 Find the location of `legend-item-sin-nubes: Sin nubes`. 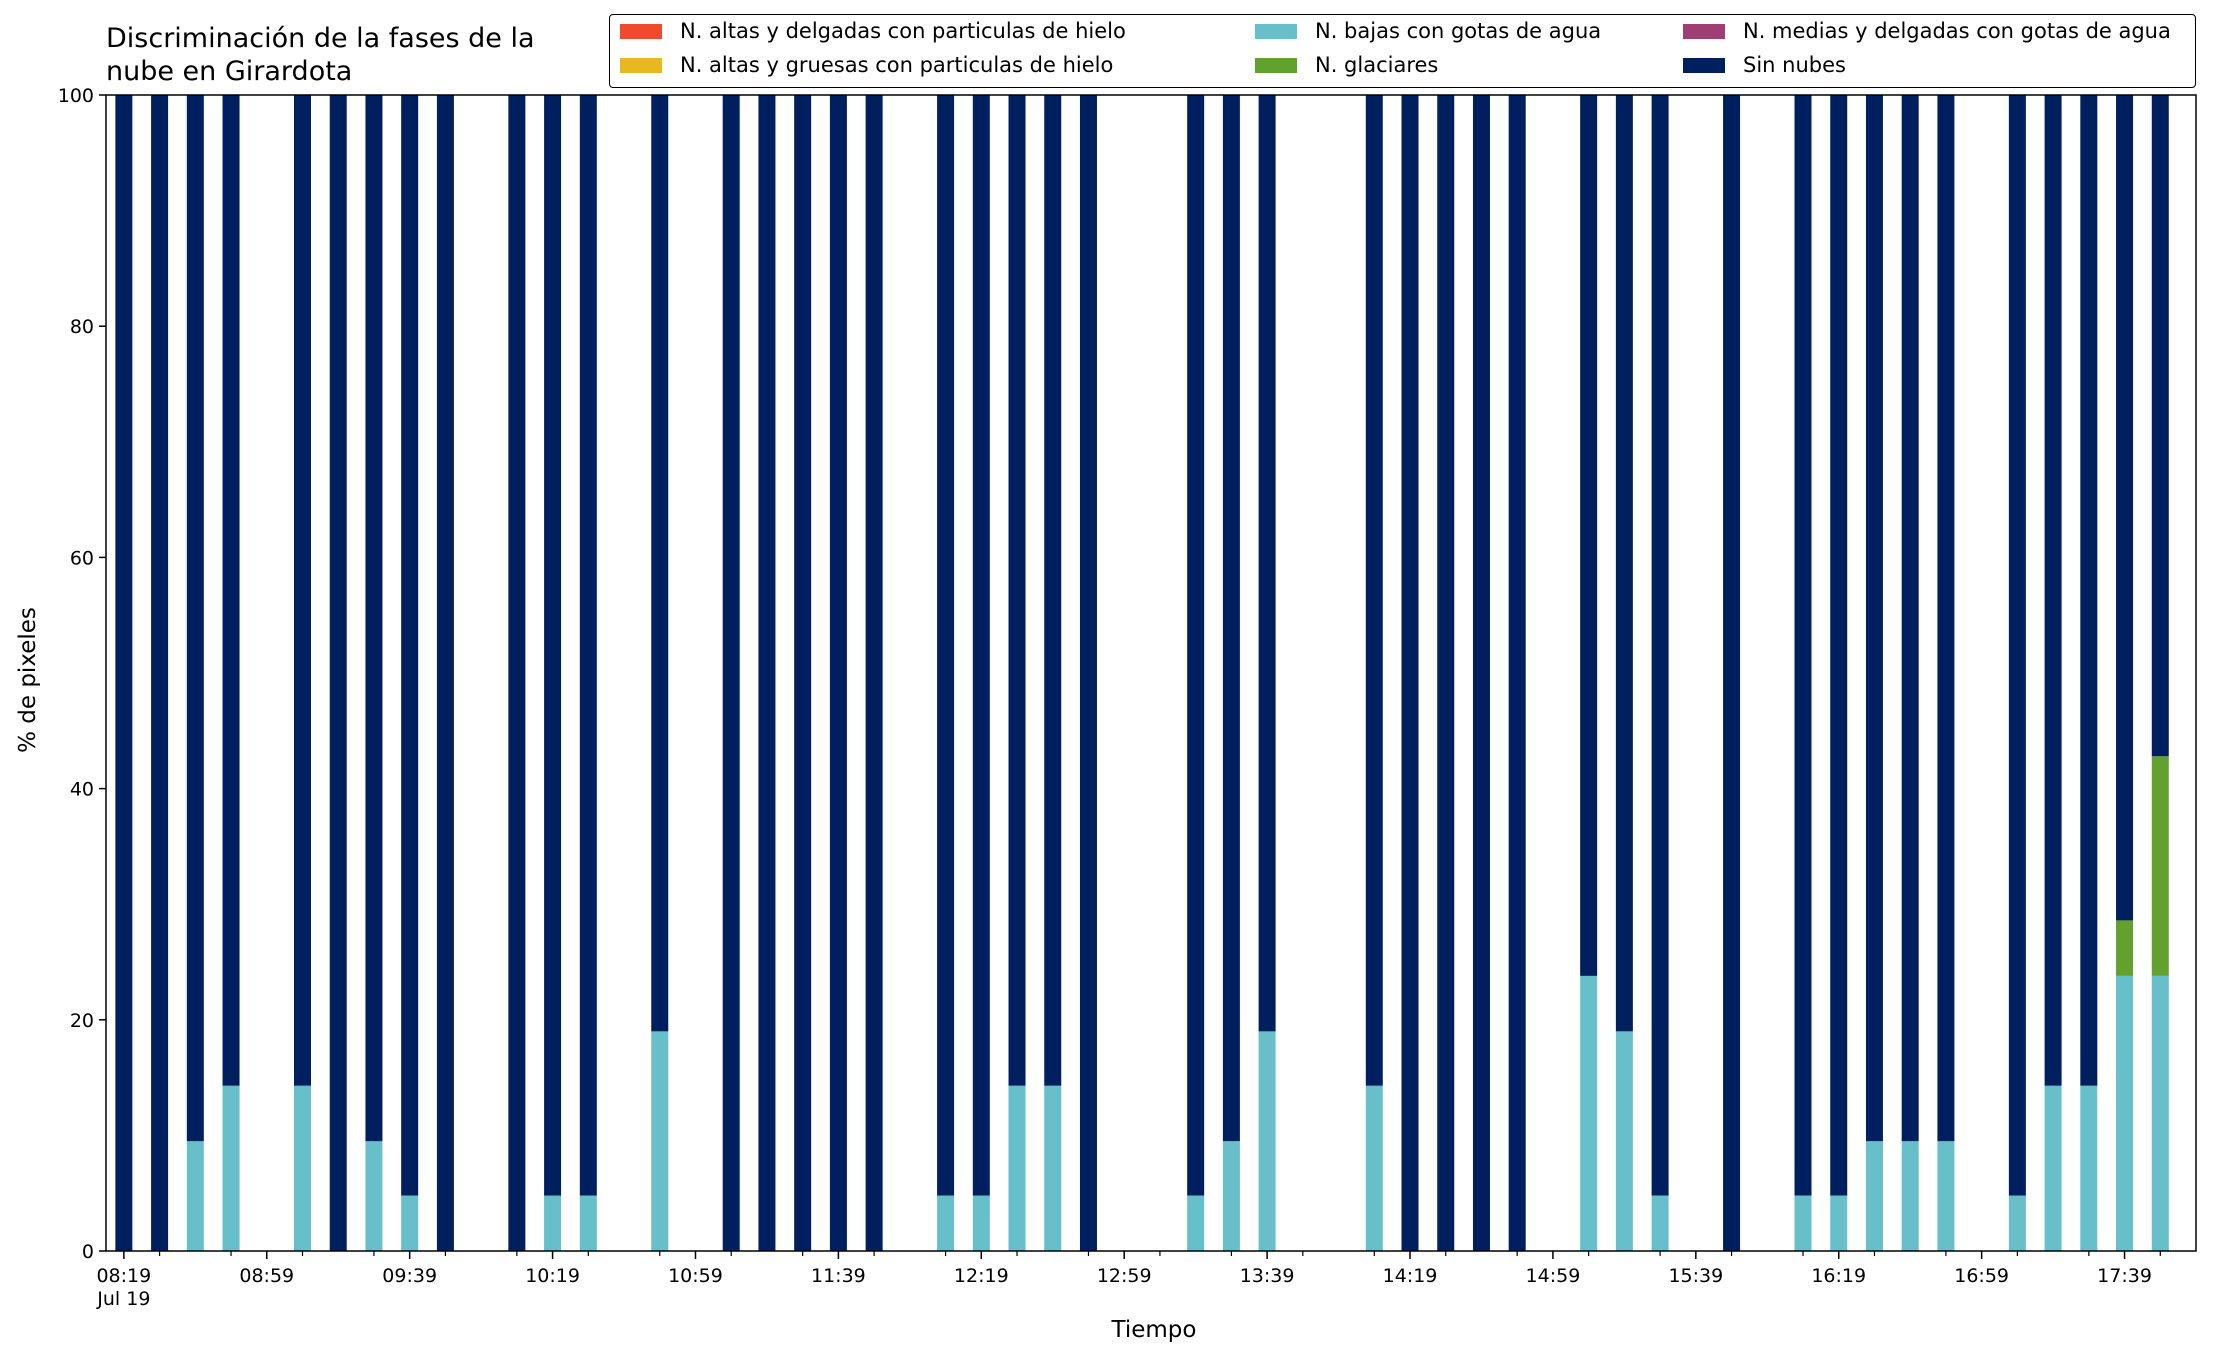

legend-item-sin-nubes: Sin nubes is located at coordinates (1764, 65).